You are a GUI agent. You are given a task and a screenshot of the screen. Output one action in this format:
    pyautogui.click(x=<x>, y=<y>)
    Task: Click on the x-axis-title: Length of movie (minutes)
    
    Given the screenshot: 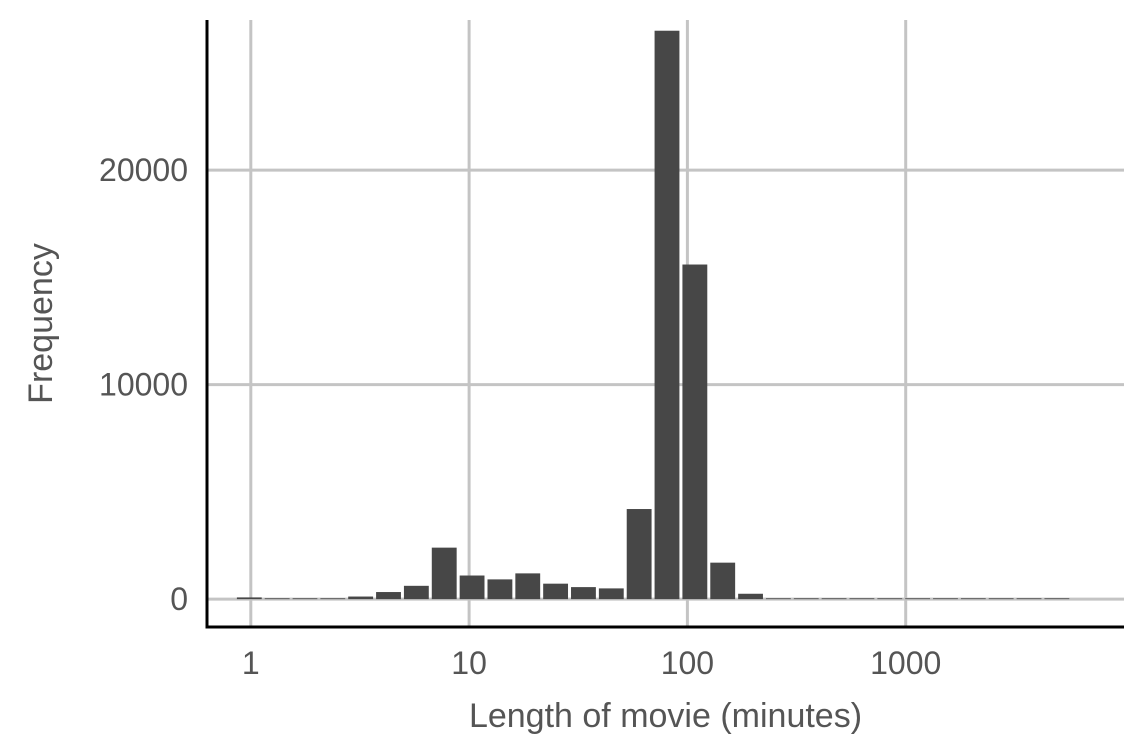 What is the action you would take?
    pyautogui.click(x=665, y=716)
    